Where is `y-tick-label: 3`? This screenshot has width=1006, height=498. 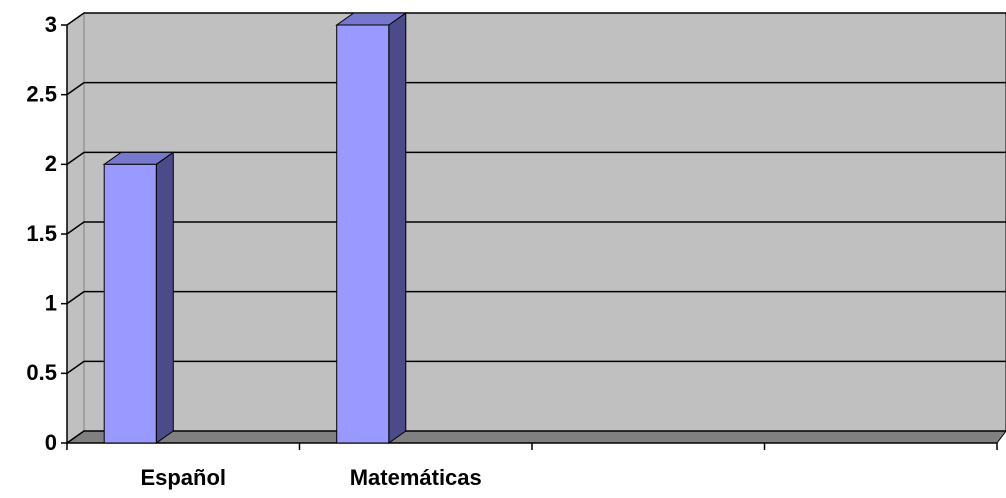 y-tick-label: 3 is located at coordinates (51, 24).